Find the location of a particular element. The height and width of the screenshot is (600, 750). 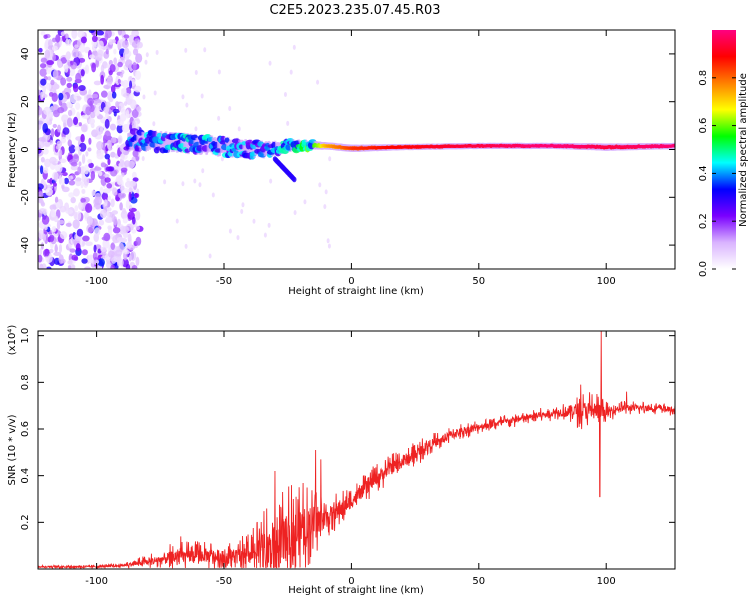

spectrogram-y-label: Frequency (Hz) is located at coordinates (12, 150).